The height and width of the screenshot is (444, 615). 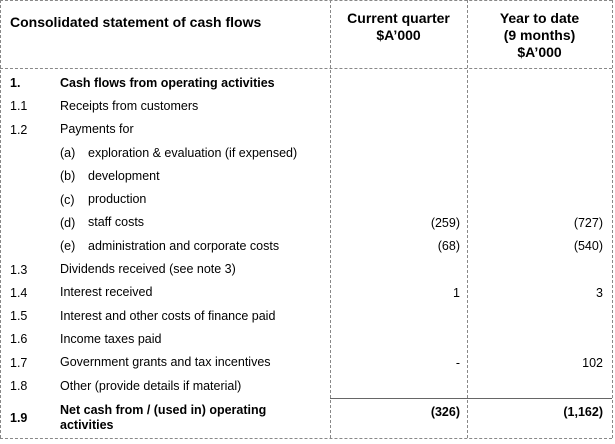 What do you see at coordinates (193, 152) in the screenshot?
I see `row-label: exploration & evaluation (if expensed)` at bounding box center [193, 152].